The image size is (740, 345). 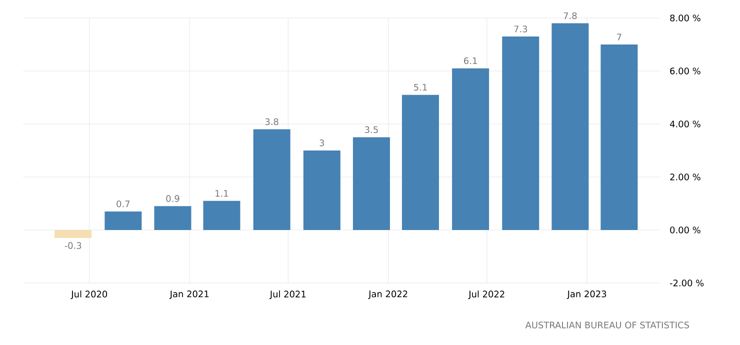 I want to click on data-label: 3.5, so click(x=371, y=130).